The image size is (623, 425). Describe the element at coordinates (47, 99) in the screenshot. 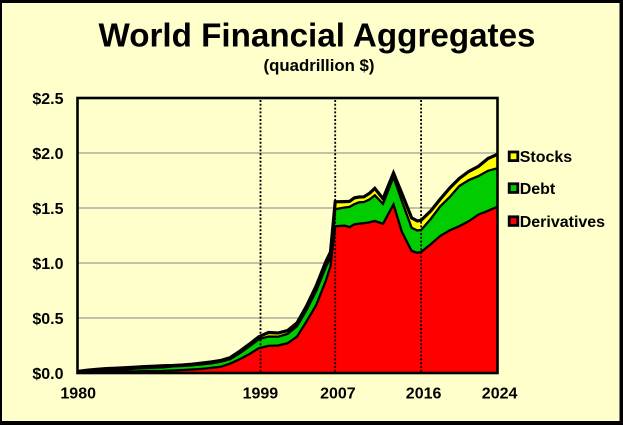

I see `svg-text: $2.5` at that location.